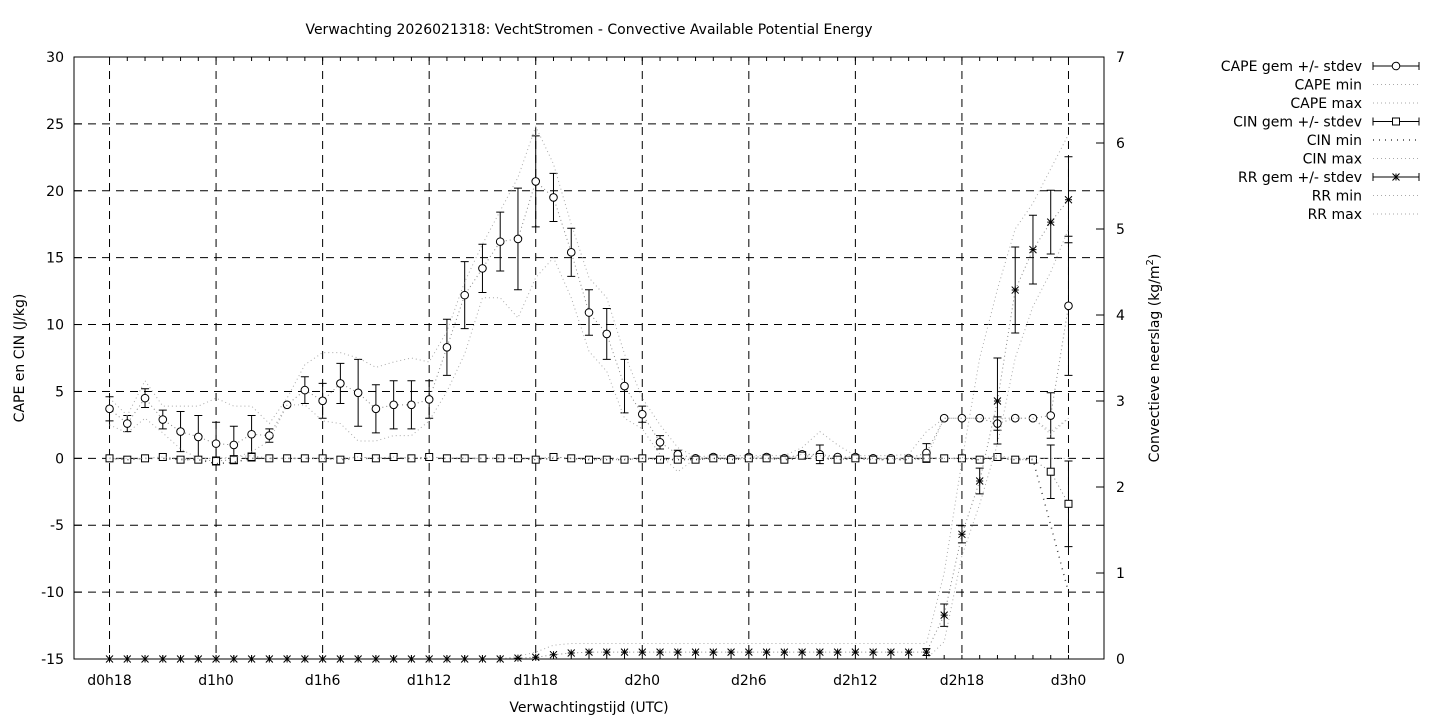  What do you see at coordinates (1332, 160) in the screenshot?
I see `legend-label: CIN max` at bounding box center [1332, 160].